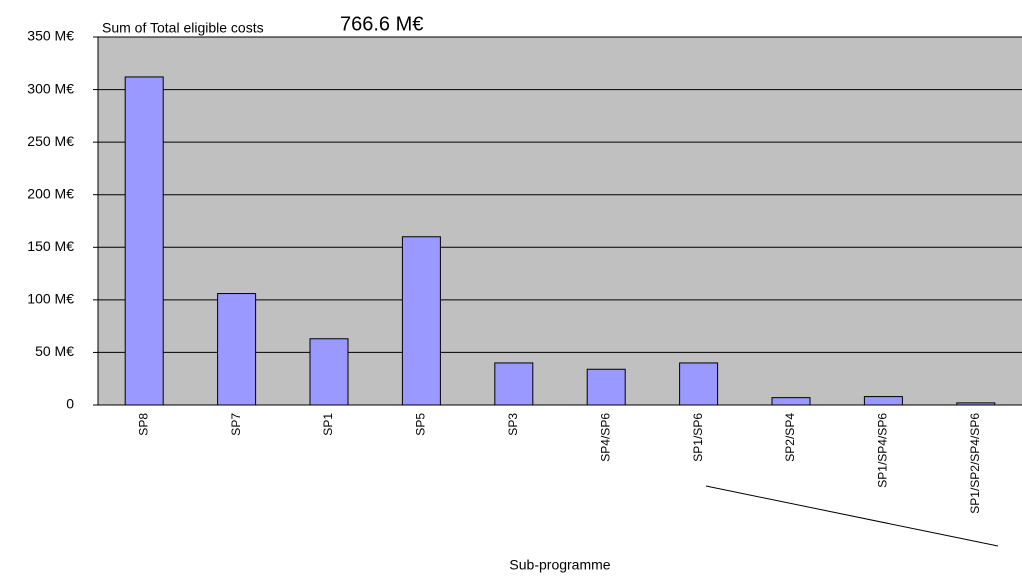 This screenshot has width=1022, height=580. What do you see at coordinates (50, 246) in the screenshot?
I see `y-tick-label: 150 M€` at bounding box center [50, 246].